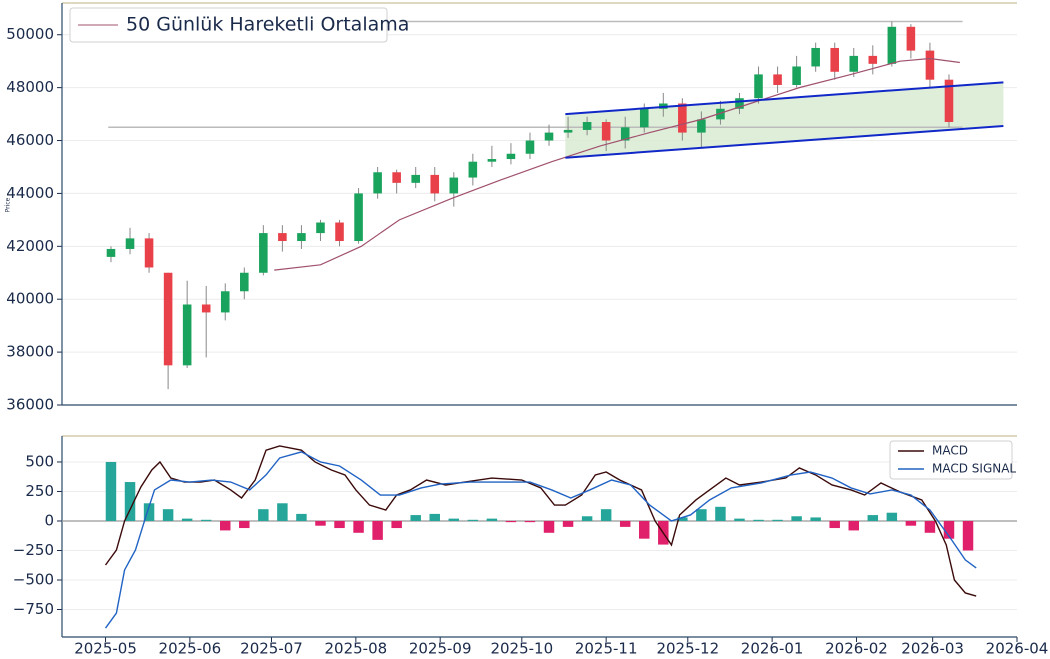  What do you see at coordinates (772, 649) in the screenshot?
I see `x-tick-label: 2026-01` at bounding box center [772, 649].